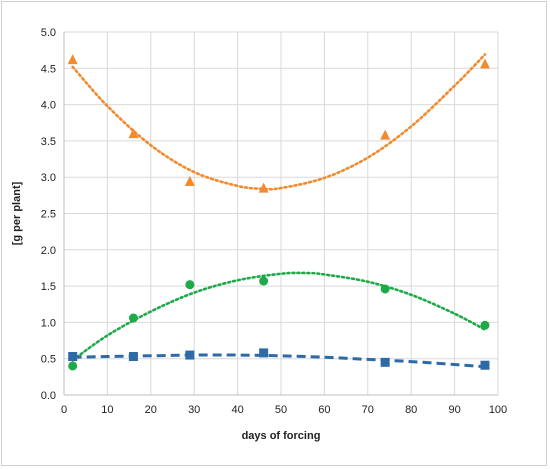 The height and width of the screenshot is (469, 550). I want to click on y-tick-label: 3.5, so click(48, 142).